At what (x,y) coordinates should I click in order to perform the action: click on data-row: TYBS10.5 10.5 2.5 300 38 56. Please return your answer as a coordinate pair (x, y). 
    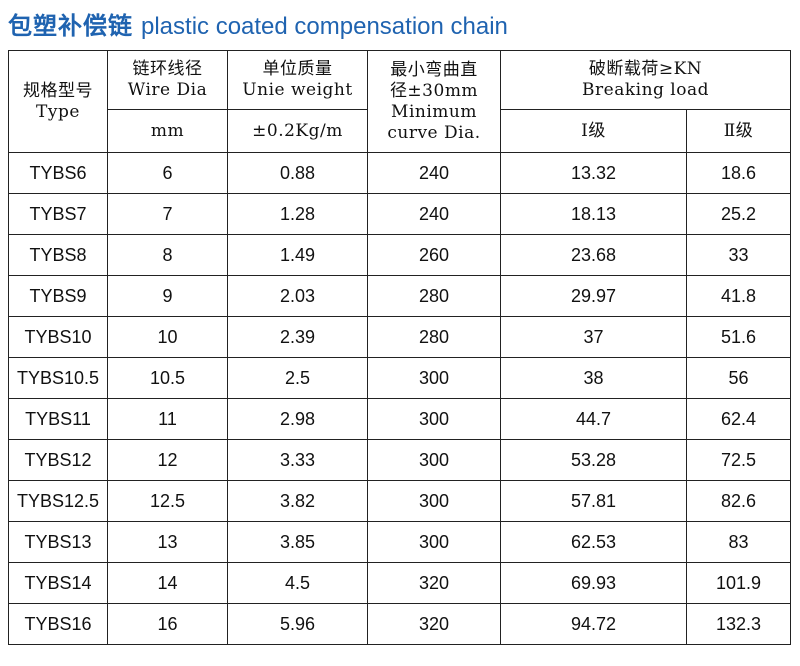
    Looking at the image, I should click on (400, 378).